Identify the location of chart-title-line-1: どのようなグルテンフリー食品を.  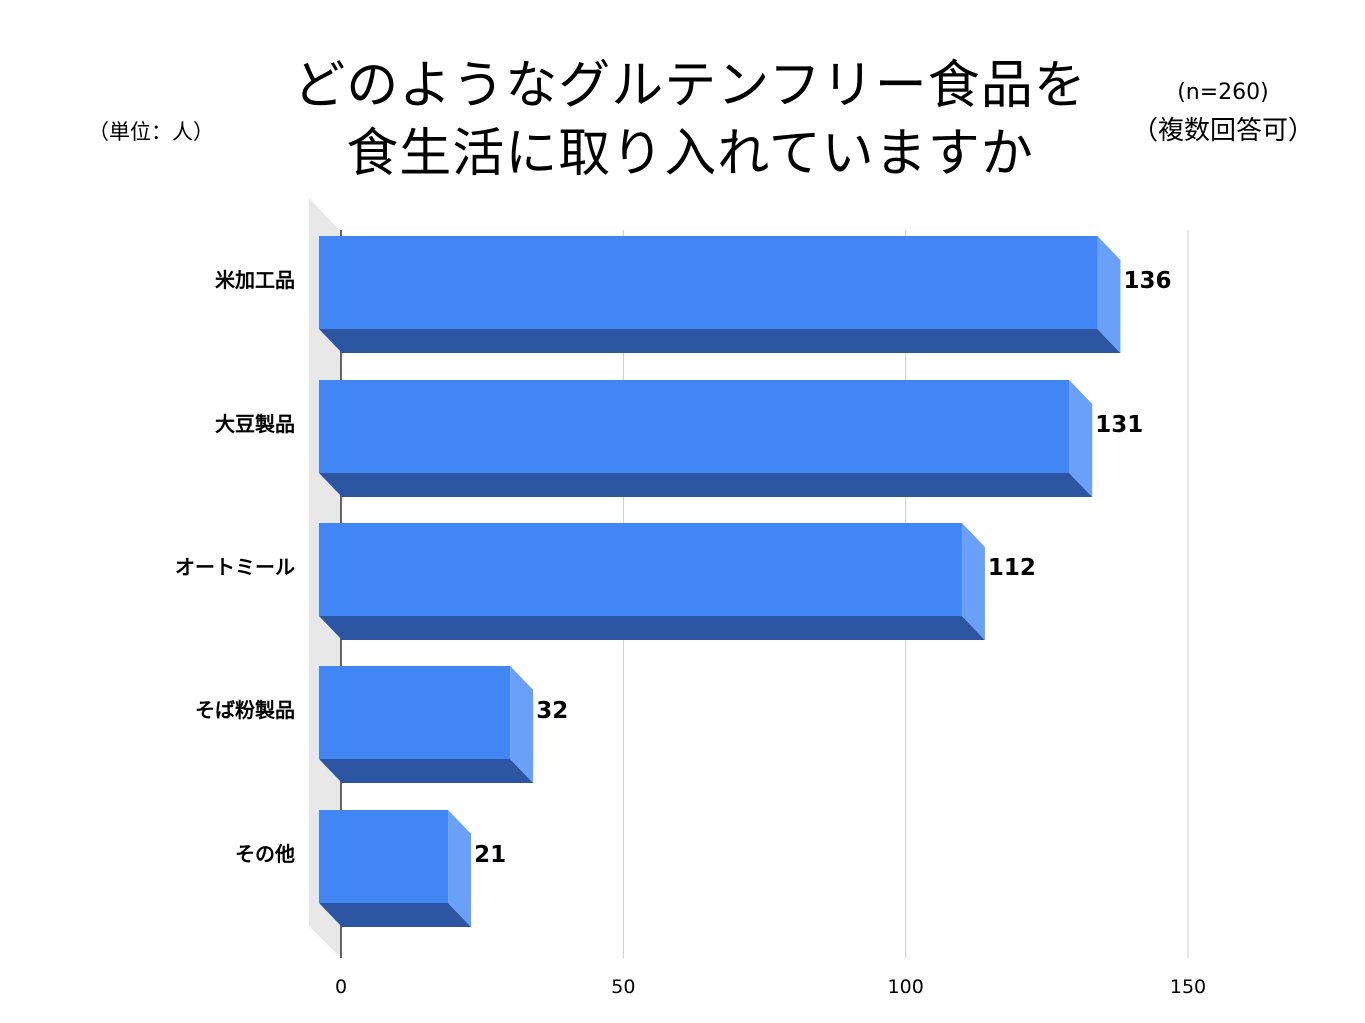
(690, 86).